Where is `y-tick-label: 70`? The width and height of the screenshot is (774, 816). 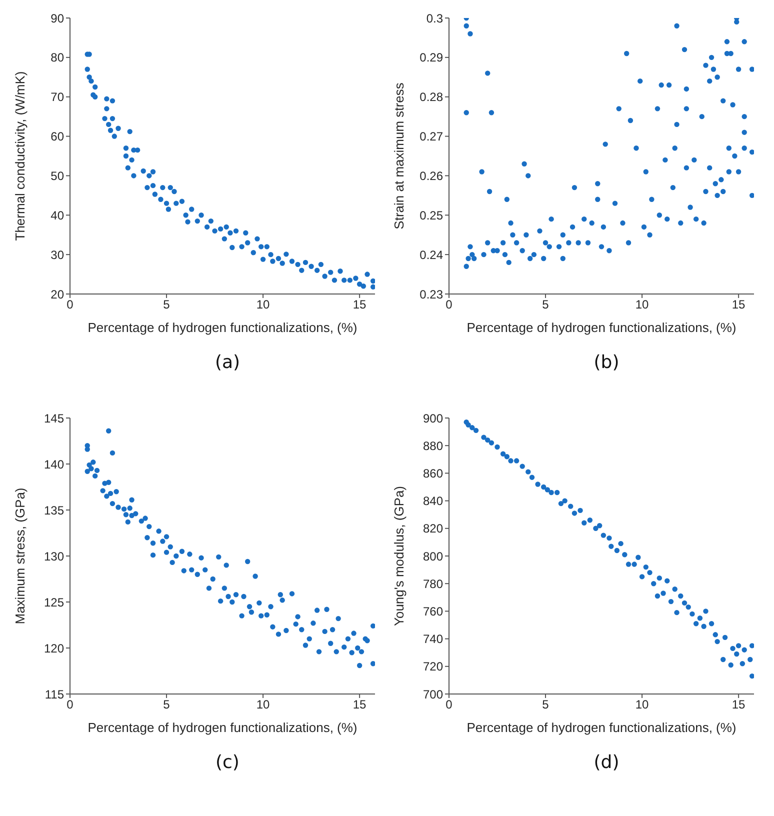 y-tick-label: 70 is located at coordinates (57, 97).